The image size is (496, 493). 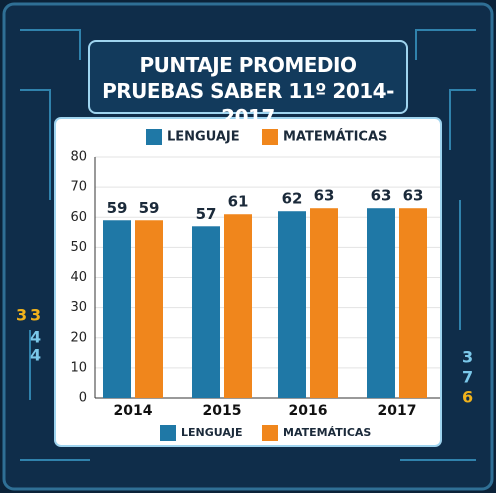 What do you see at coordinates (78, 277) in the screenshot?
I see `y-tick-label: 40` at bounding box center [78, 277].